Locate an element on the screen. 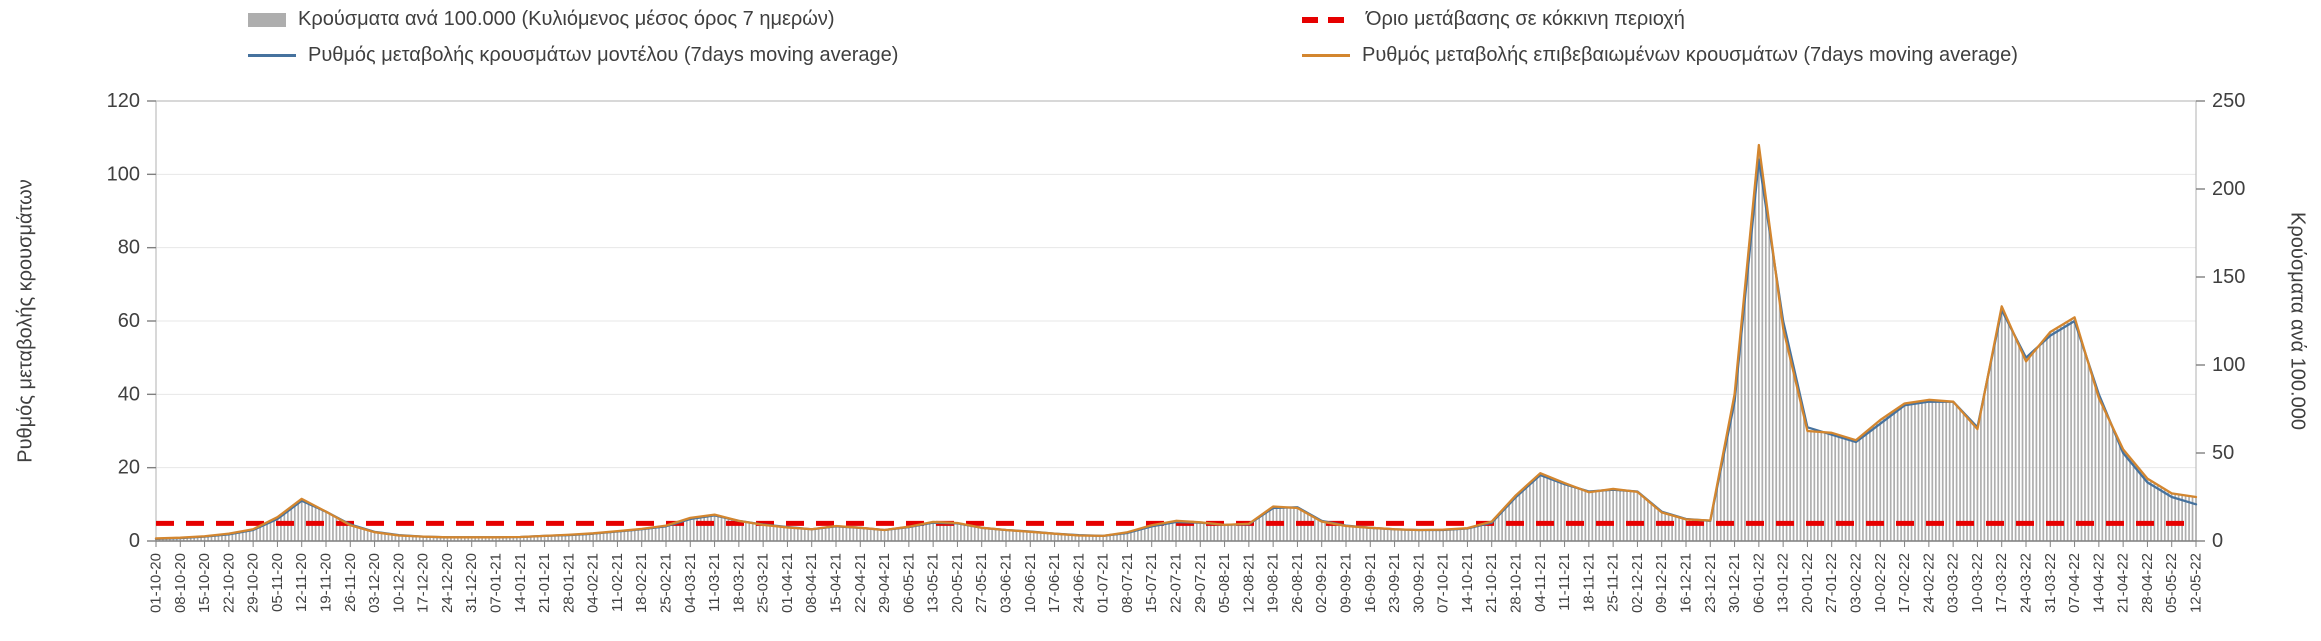  svg-text: 03-12-20 is located at coordinates (374, 583).